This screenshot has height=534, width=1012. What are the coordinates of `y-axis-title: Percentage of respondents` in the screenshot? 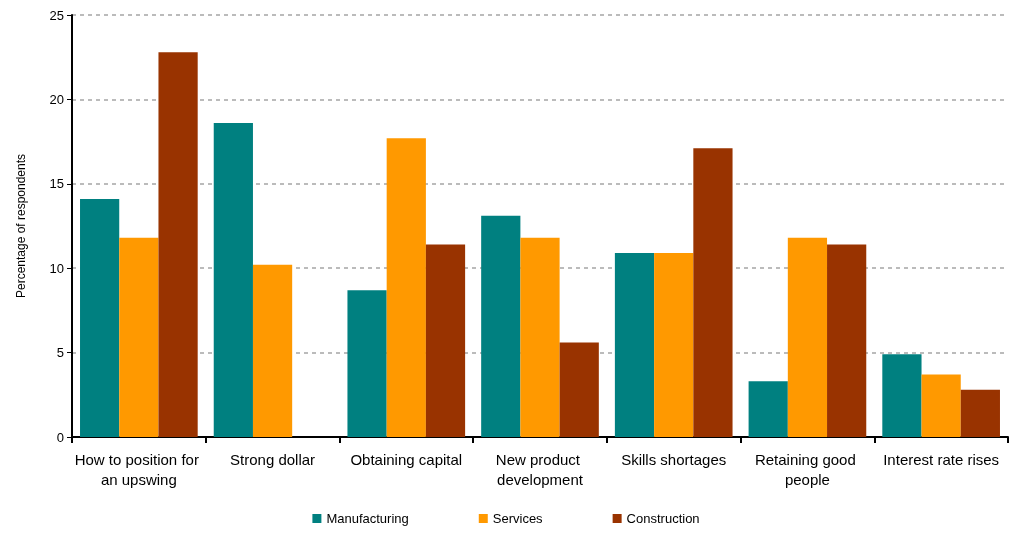 It's located at (21, 226).